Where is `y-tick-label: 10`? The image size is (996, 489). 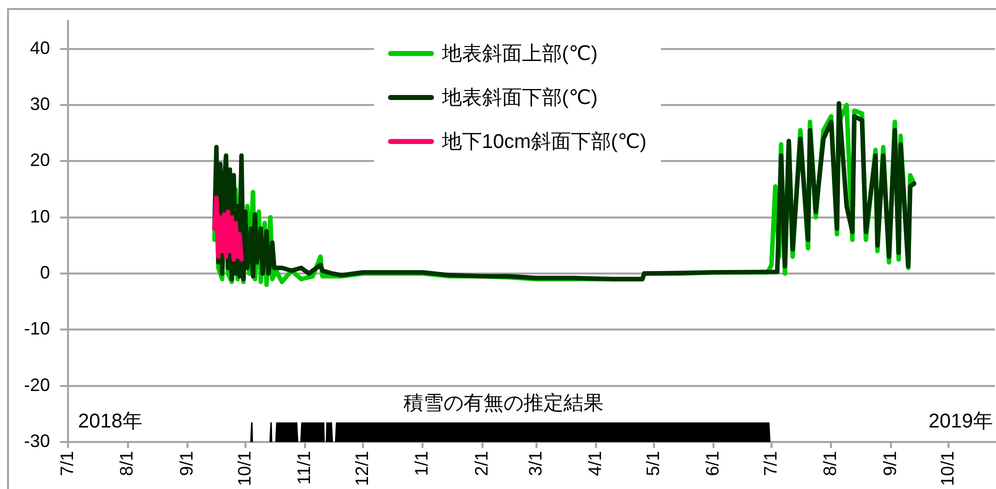
y-tick-label: 10 is located at coordinates (40, 216).